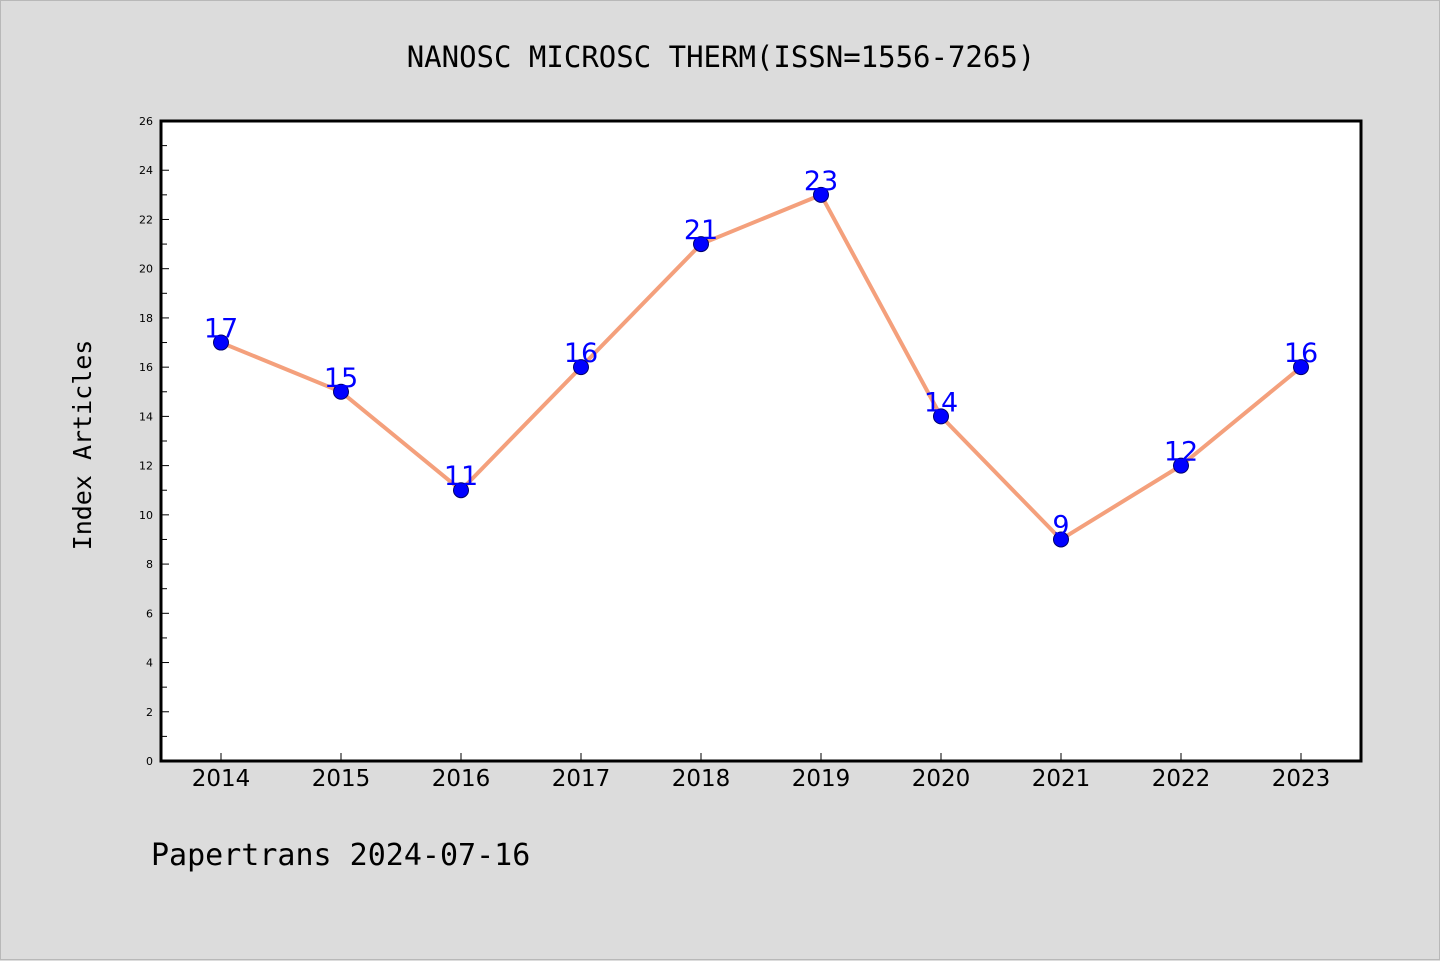  What do you see at coordinates (149, 761) in the screenshot?
I see `y-tick-label: 0` at bounding box center [149, 761].